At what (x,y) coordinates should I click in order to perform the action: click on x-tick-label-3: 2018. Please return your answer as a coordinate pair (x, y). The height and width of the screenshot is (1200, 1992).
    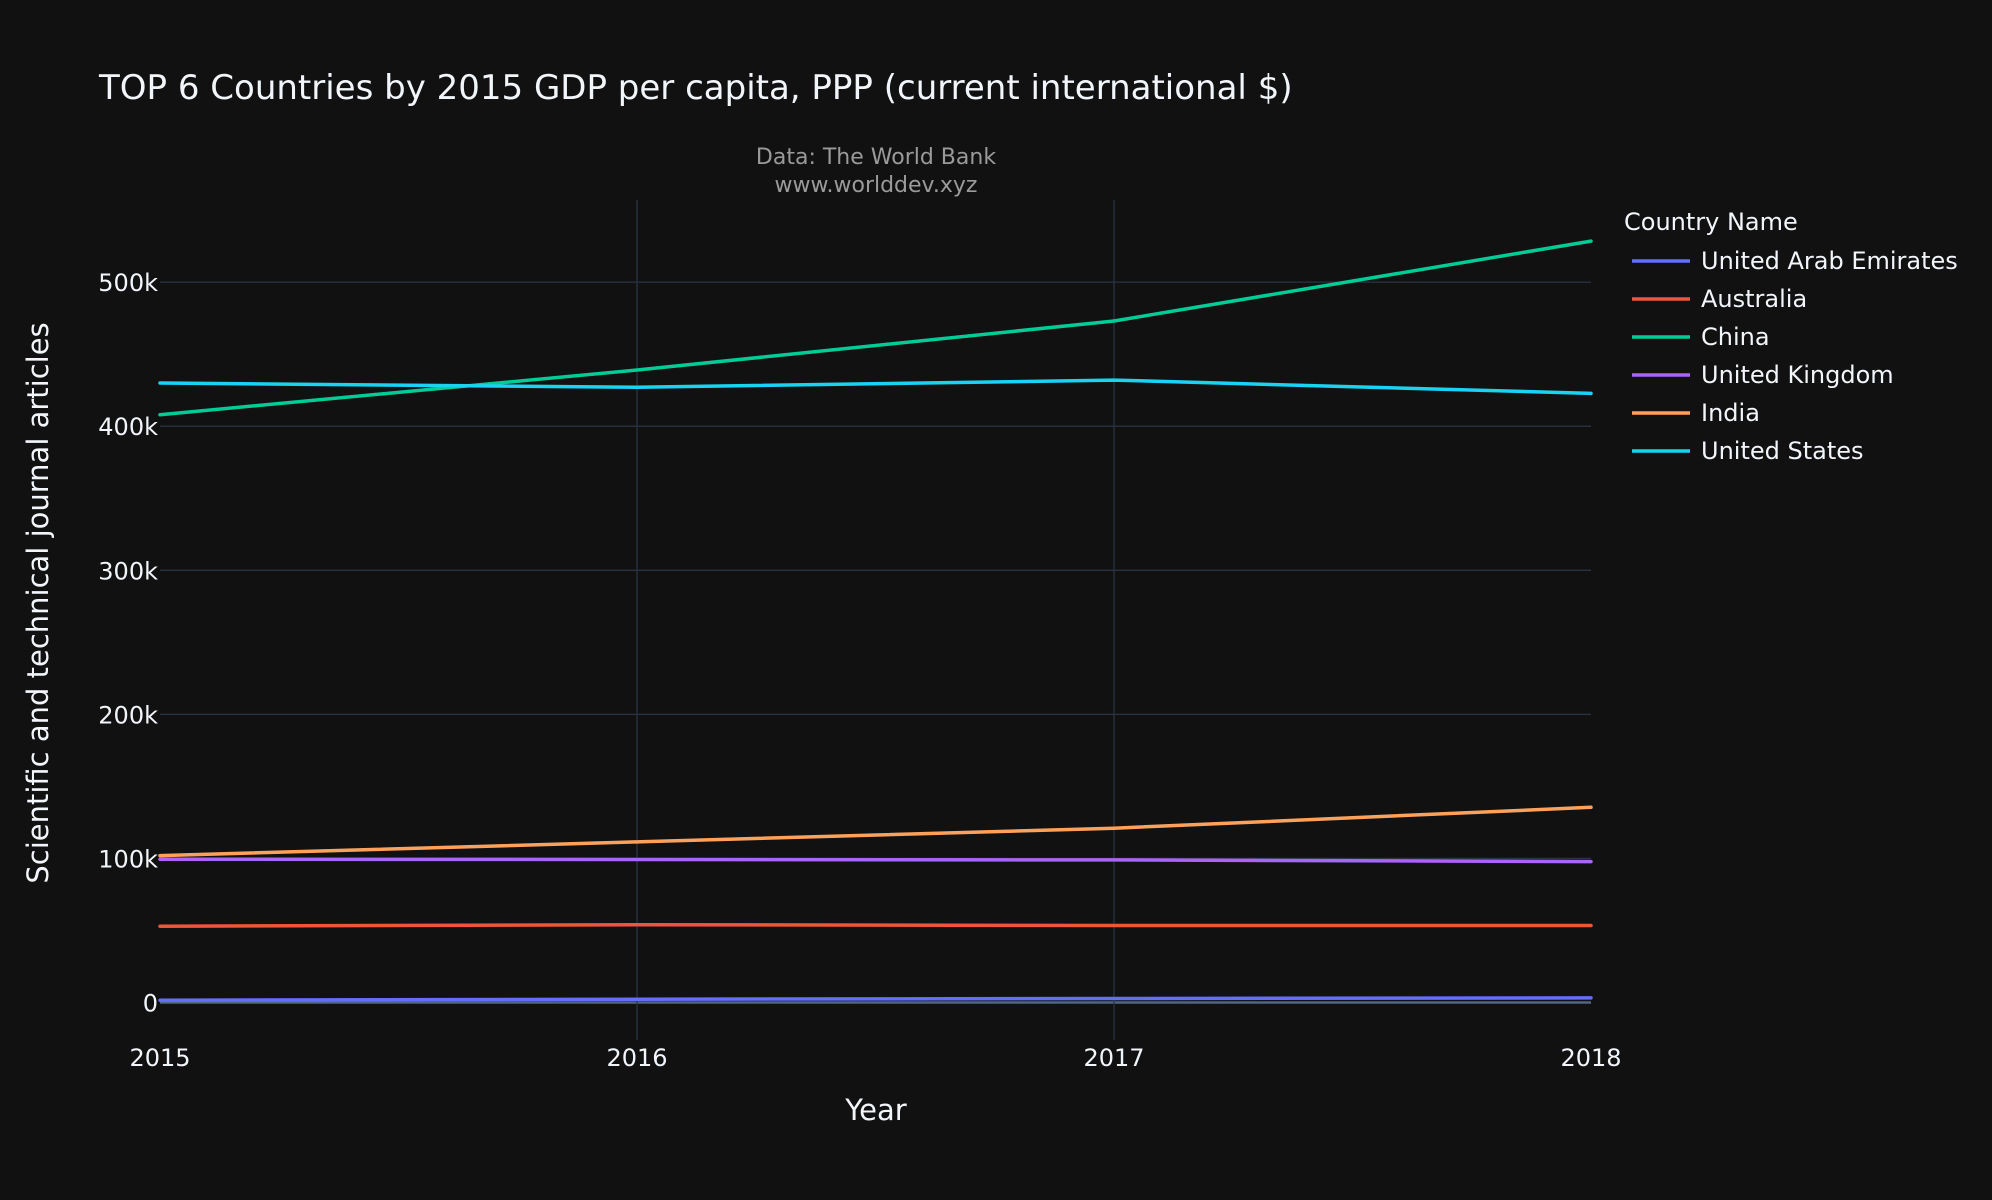
    Looking at the image, I should click on (1590, 1058).